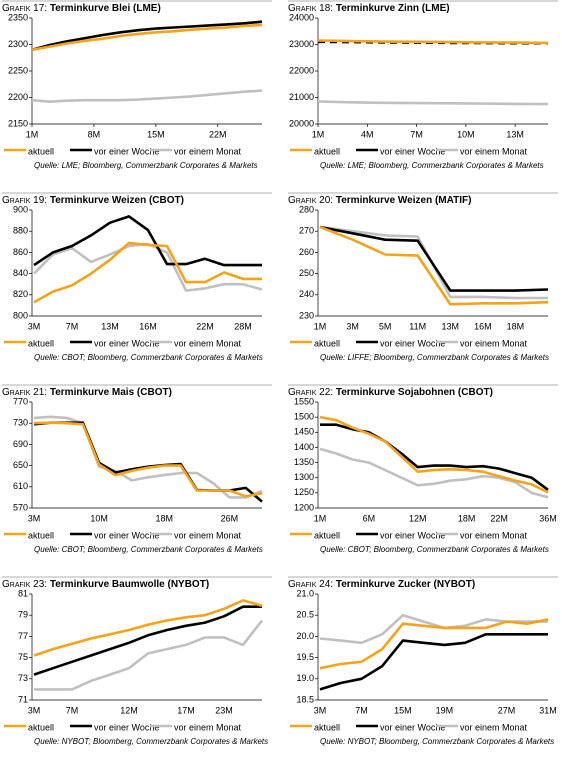 The width and height of the screenshot is (562, 759). What do you see at coordinates (24, 8) in the screenshot?
I see `chart-label: Grafik 17:` at bounding box center [24, 8].